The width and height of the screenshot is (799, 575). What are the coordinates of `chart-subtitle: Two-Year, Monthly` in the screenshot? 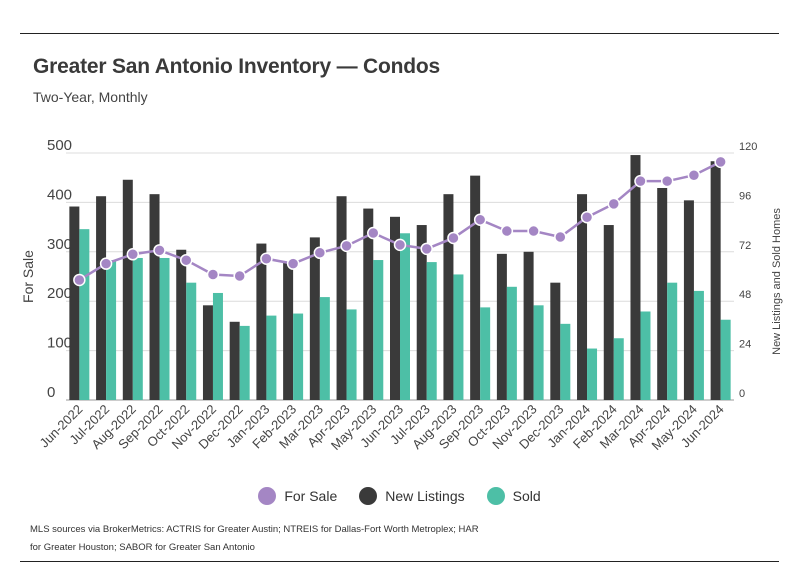 It's located at (90, 97).